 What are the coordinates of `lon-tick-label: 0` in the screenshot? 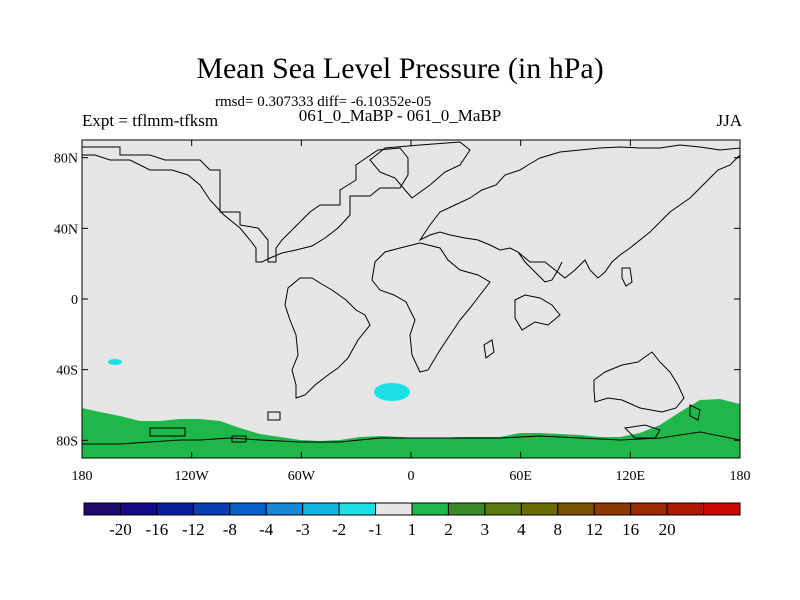 It's located at (411, 476).